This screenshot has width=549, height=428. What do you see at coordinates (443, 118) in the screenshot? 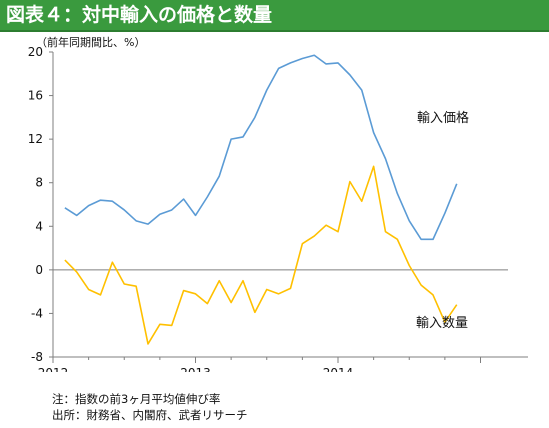
I see `series-label-price: 輸入価格` at bounding box center [443, 118].